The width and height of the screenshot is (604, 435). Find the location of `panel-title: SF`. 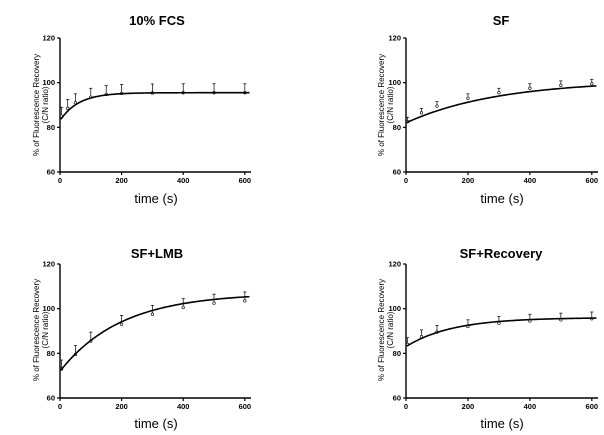

panel-title: SF is located at coordinates (501, 20).